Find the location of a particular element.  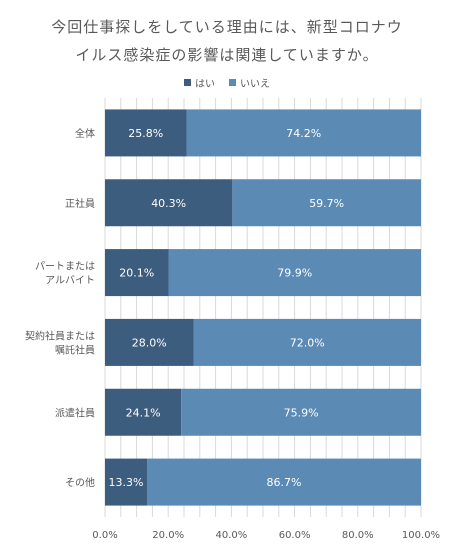

category-label: アルバイト is located at coordinates (70, 281).